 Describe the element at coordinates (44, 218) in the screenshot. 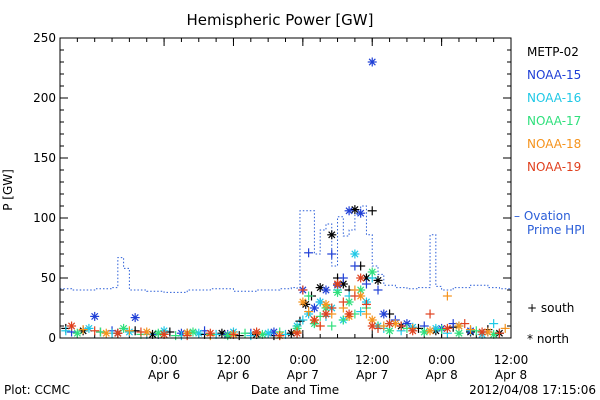

I see `y-tick-label-2: 100` at that location.